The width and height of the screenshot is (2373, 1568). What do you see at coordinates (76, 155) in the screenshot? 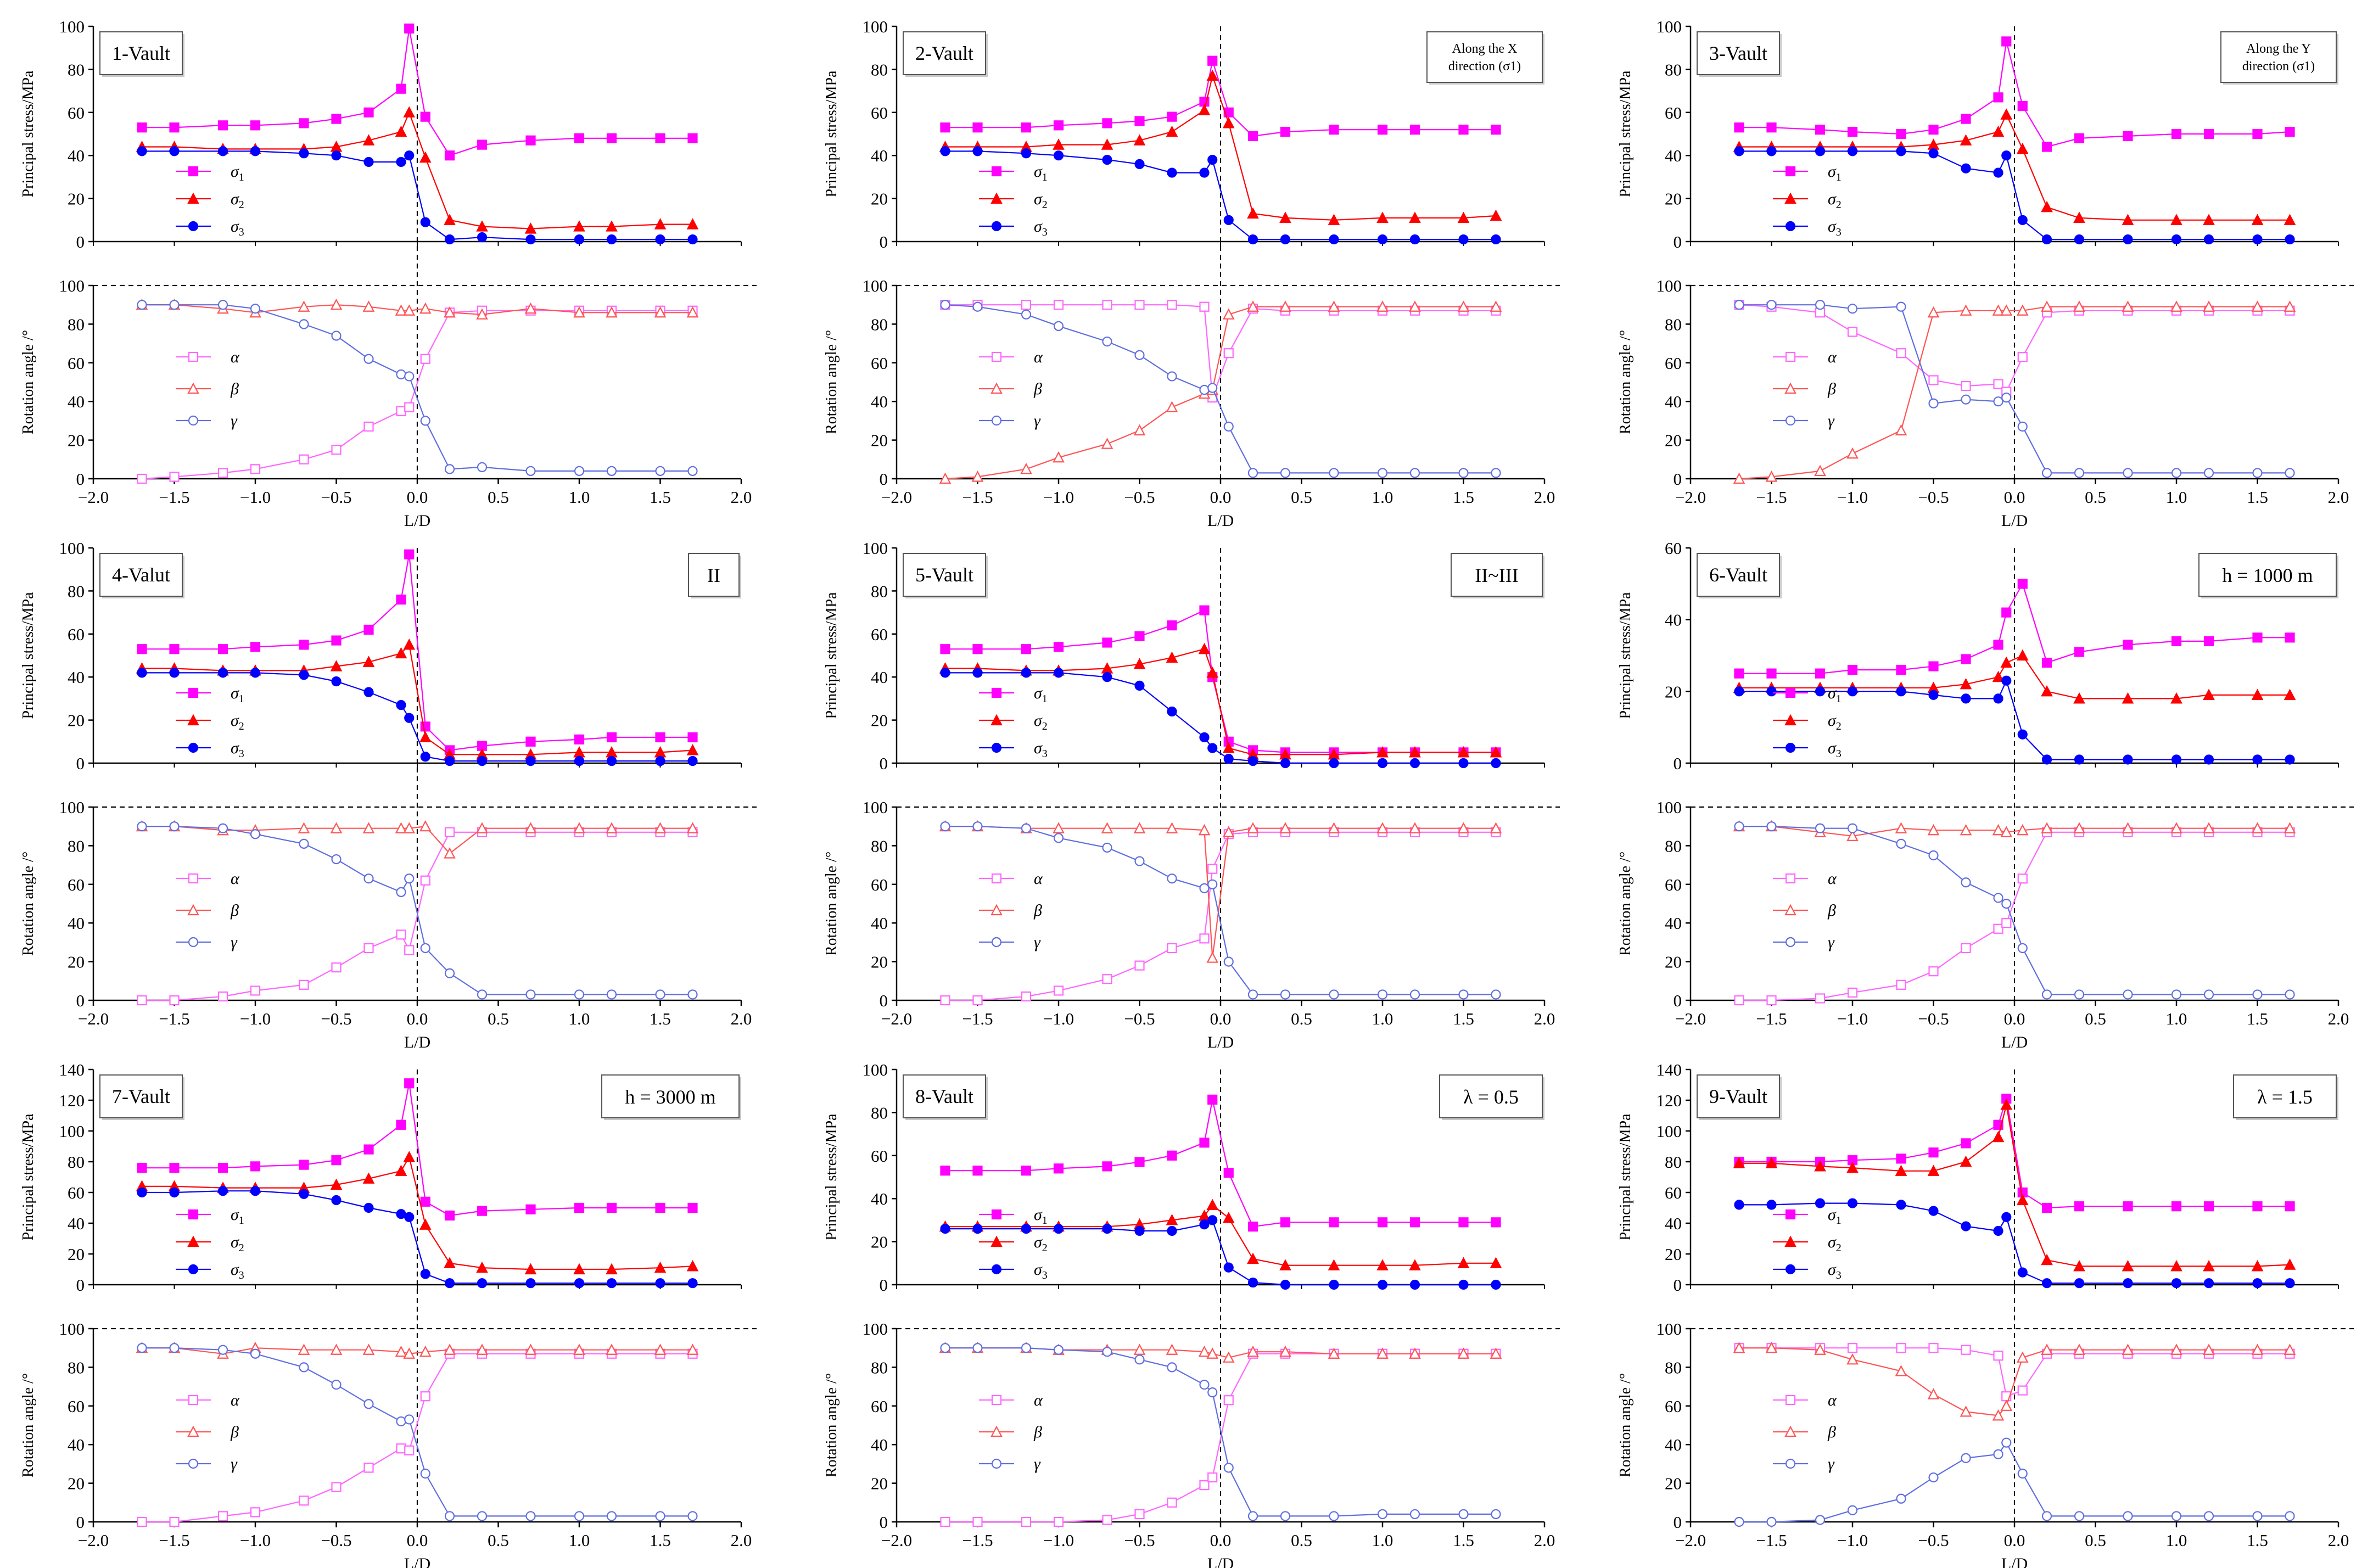
I see `y-tick-label: 40` at bounding box center [76, 155].